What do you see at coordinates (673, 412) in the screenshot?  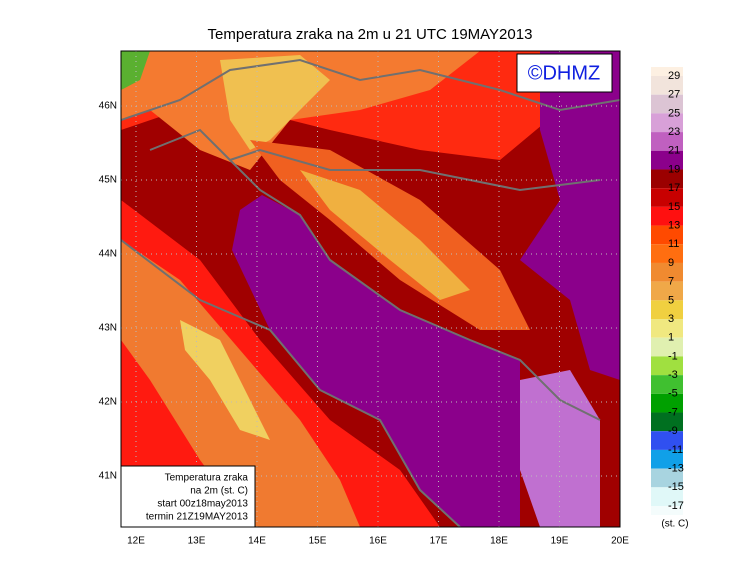 I see `colorbar-label: -7` at bounding box center [673, 412].